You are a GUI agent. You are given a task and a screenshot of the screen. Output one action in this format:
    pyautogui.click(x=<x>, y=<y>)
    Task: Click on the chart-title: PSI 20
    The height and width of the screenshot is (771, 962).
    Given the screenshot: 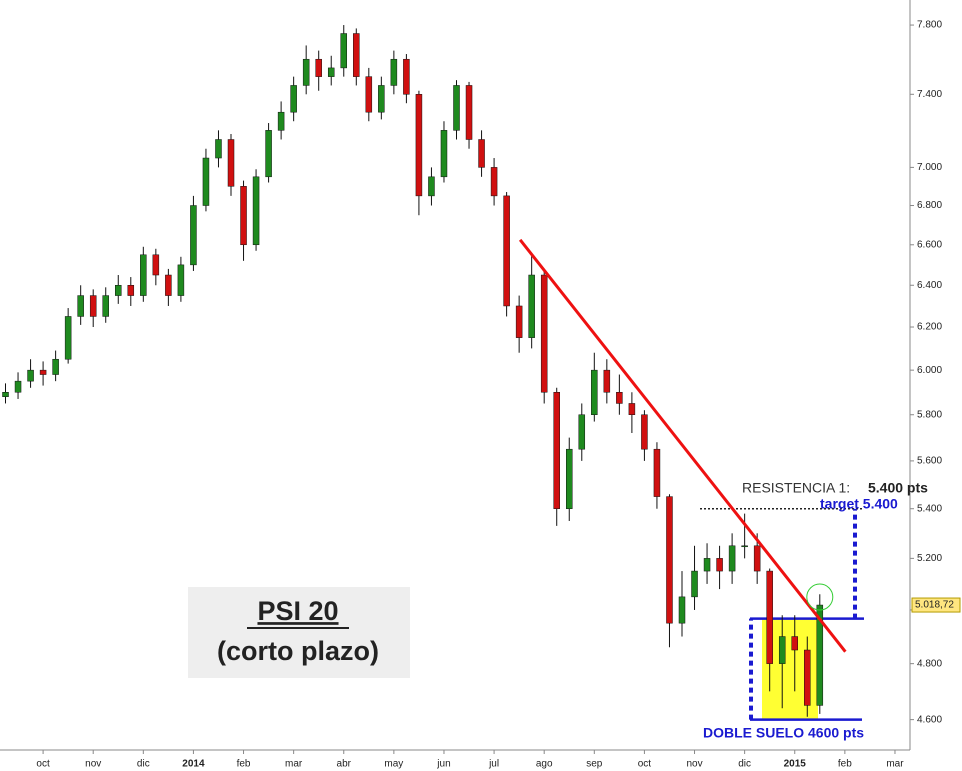 What is the action you would take?
    pyautogui.click(x=297, y=611)
    